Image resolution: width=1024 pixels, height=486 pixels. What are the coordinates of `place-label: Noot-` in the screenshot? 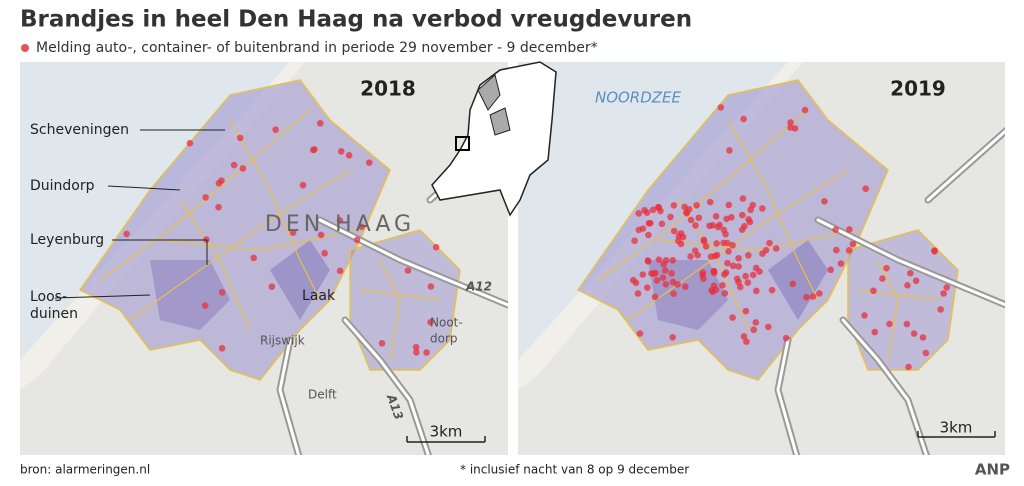 It's located at (446, 323).